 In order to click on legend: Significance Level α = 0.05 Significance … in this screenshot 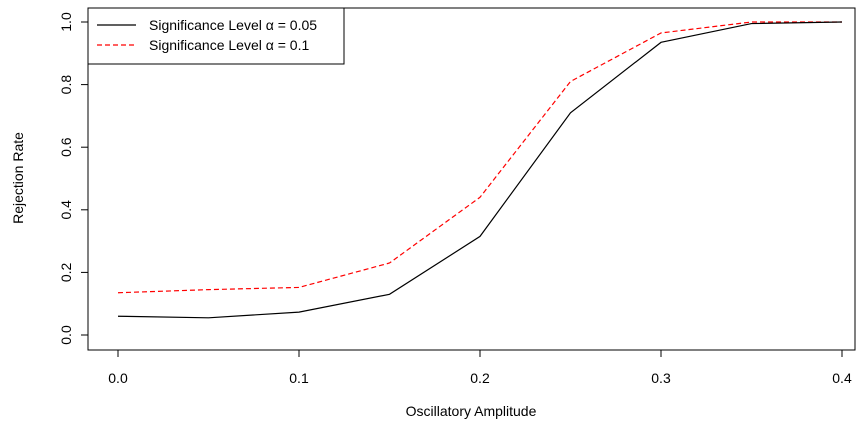, I will do `click(216, 36)`.